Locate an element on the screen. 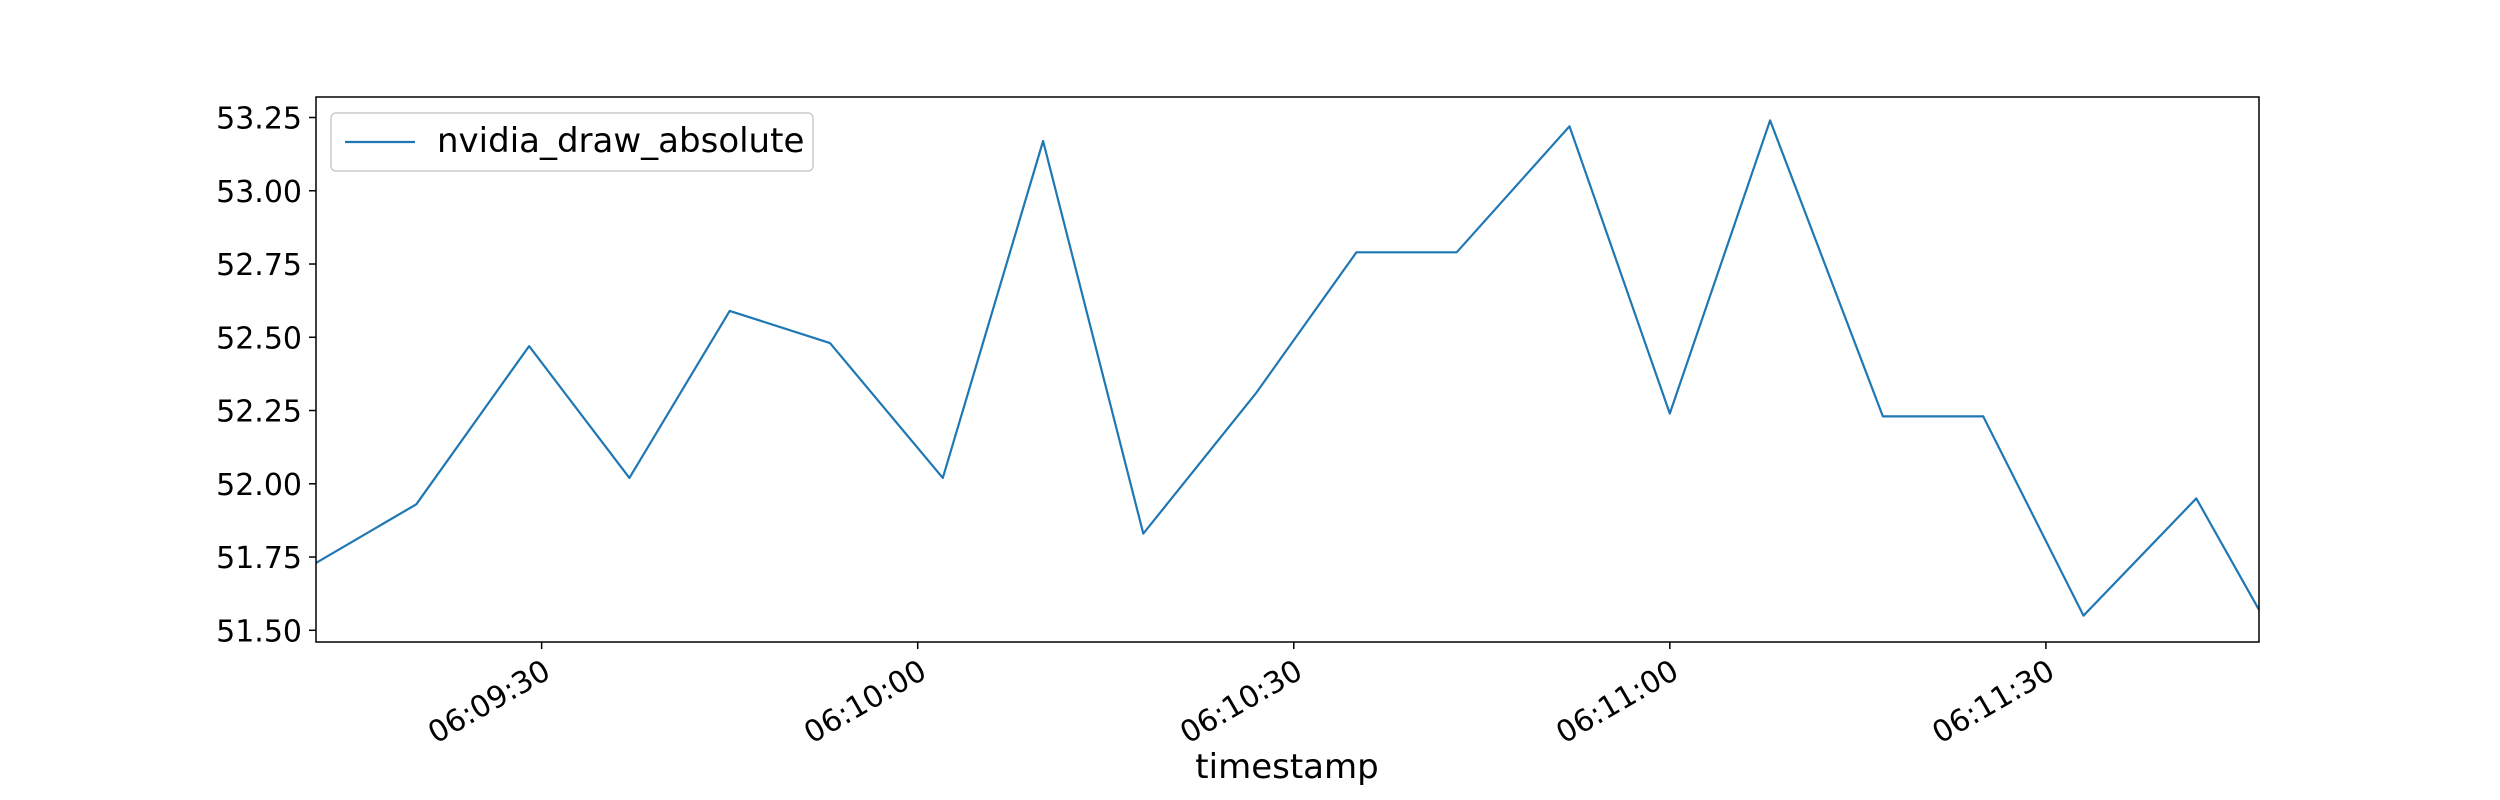 This screenshot has height=800, width=2500. legend-label: nvidia_draw_absolute is located at coordinates (620, 141).